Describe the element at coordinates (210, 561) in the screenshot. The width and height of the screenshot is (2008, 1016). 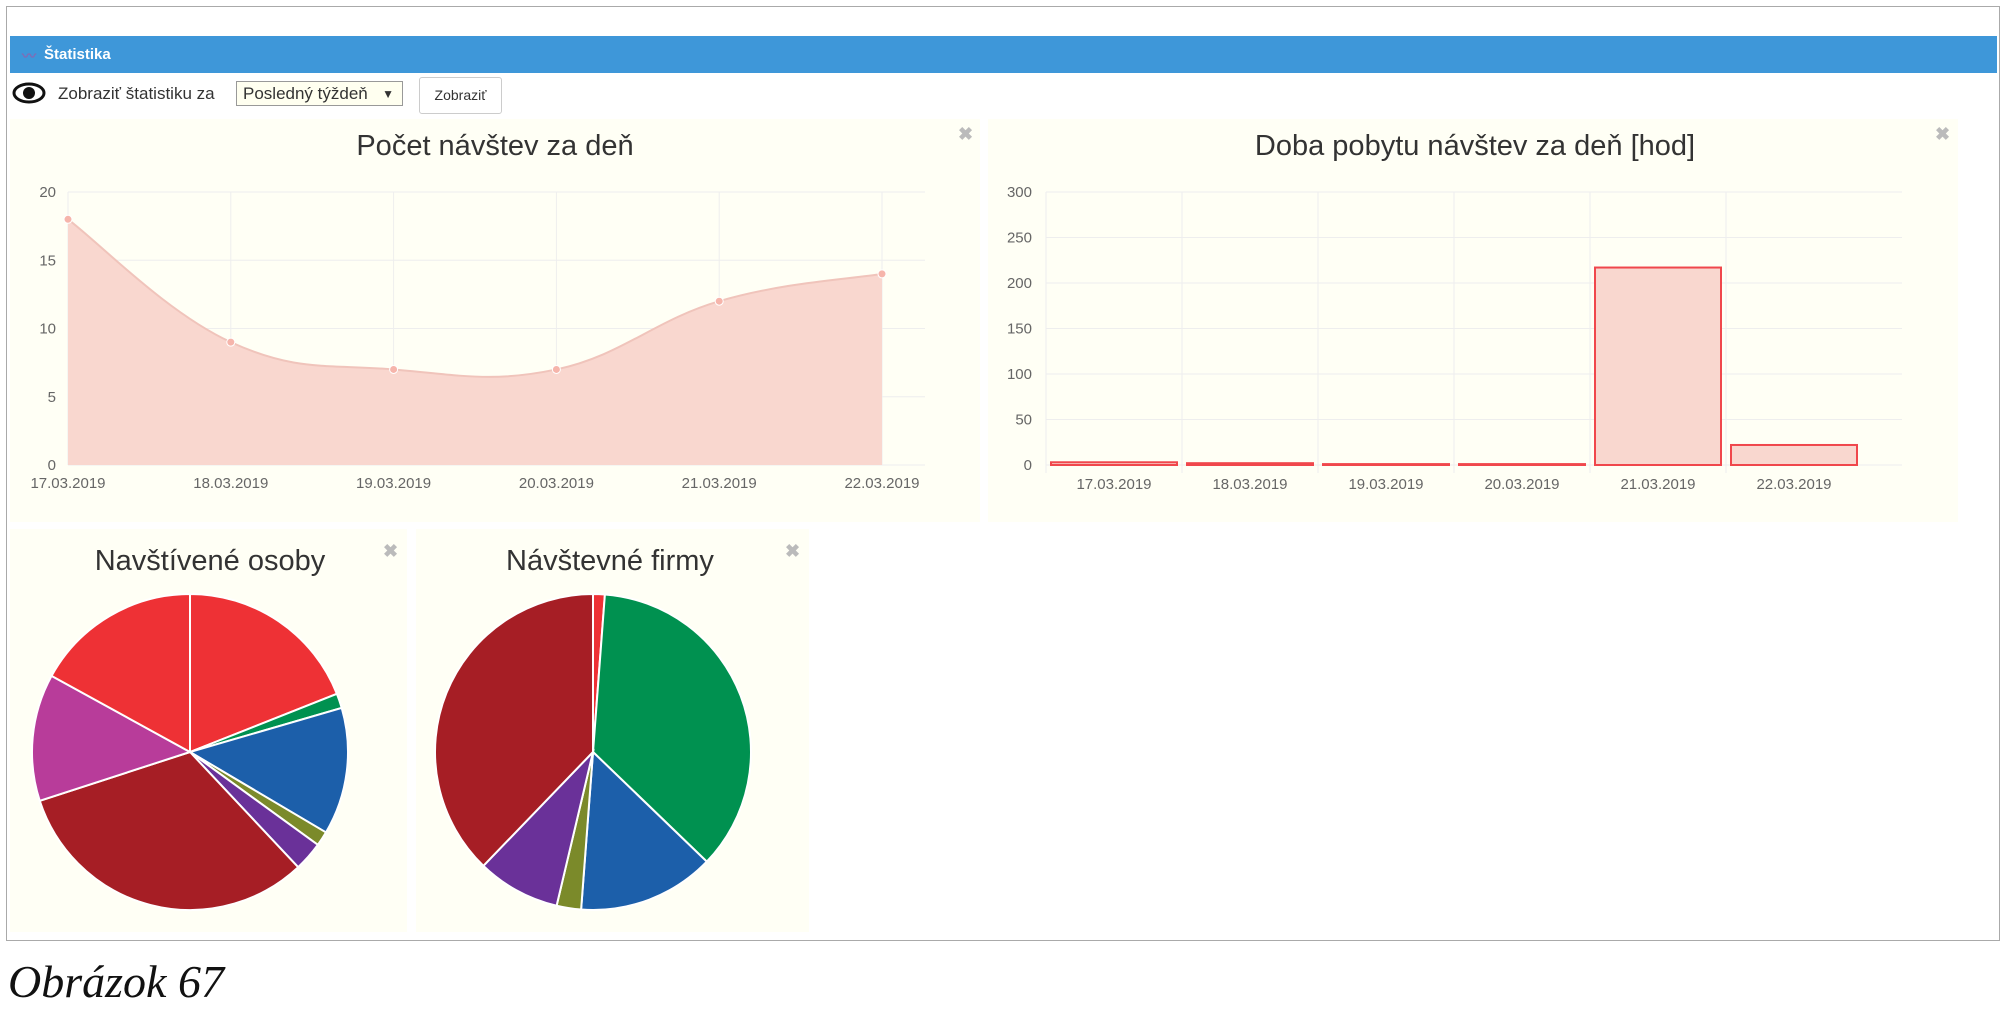
I see `chart-title: Navštívené osoby` at that location.